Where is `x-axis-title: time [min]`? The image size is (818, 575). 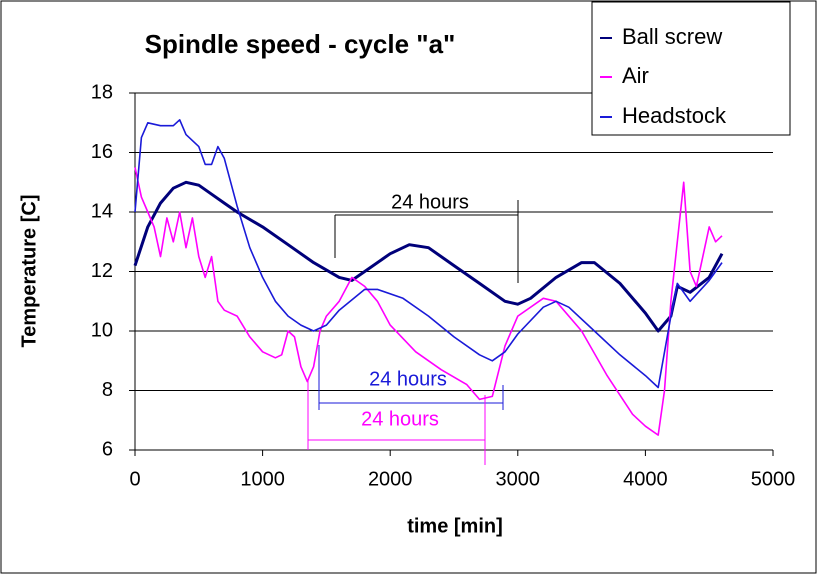
x-axis-title: time [min] is located at coordinates (455, 526).